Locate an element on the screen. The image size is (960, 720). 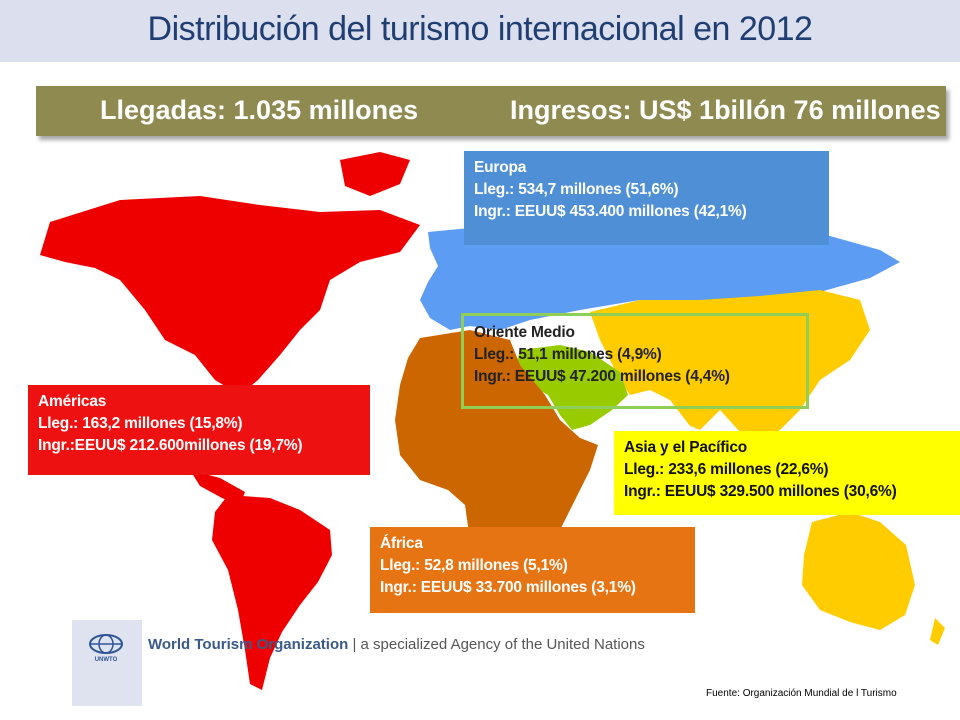
map-region-newzealand is located at coordinates (937, 631).